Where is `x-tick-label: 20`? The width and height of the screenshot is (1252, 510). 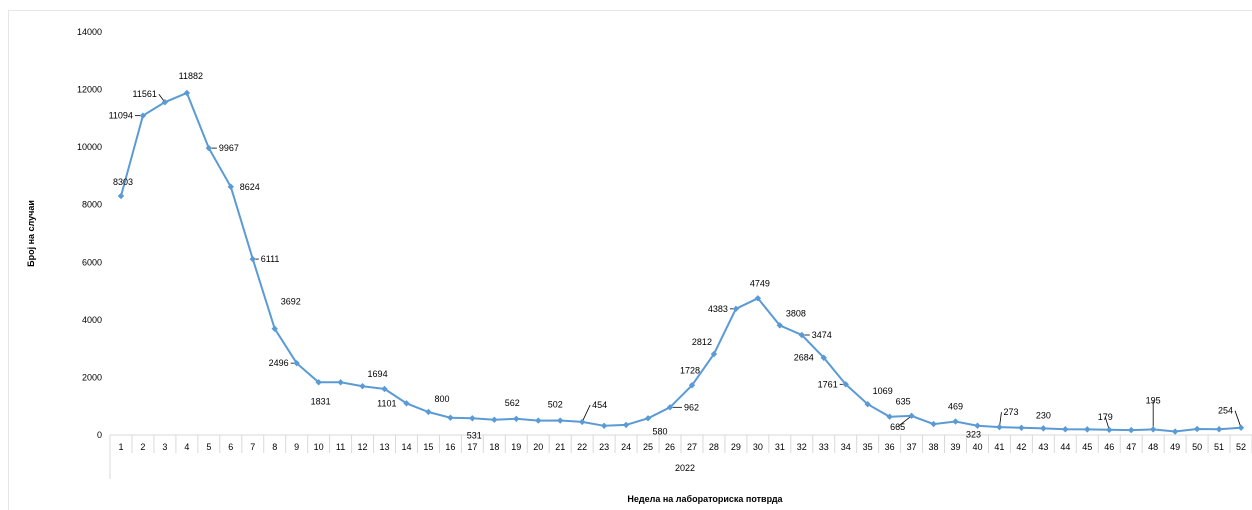
x-tick-label: 20 is located at coordinates (538, 447).